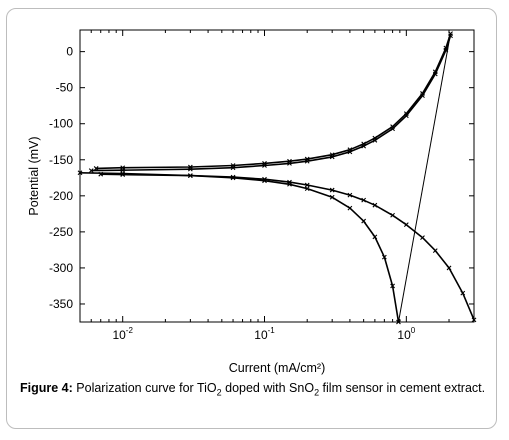 This screenshot has height=440, width=509. Describe the element at coordinates (146, 388) in the screenshot. I see `caption-text-1: Polarization curve for TiO` at that location.